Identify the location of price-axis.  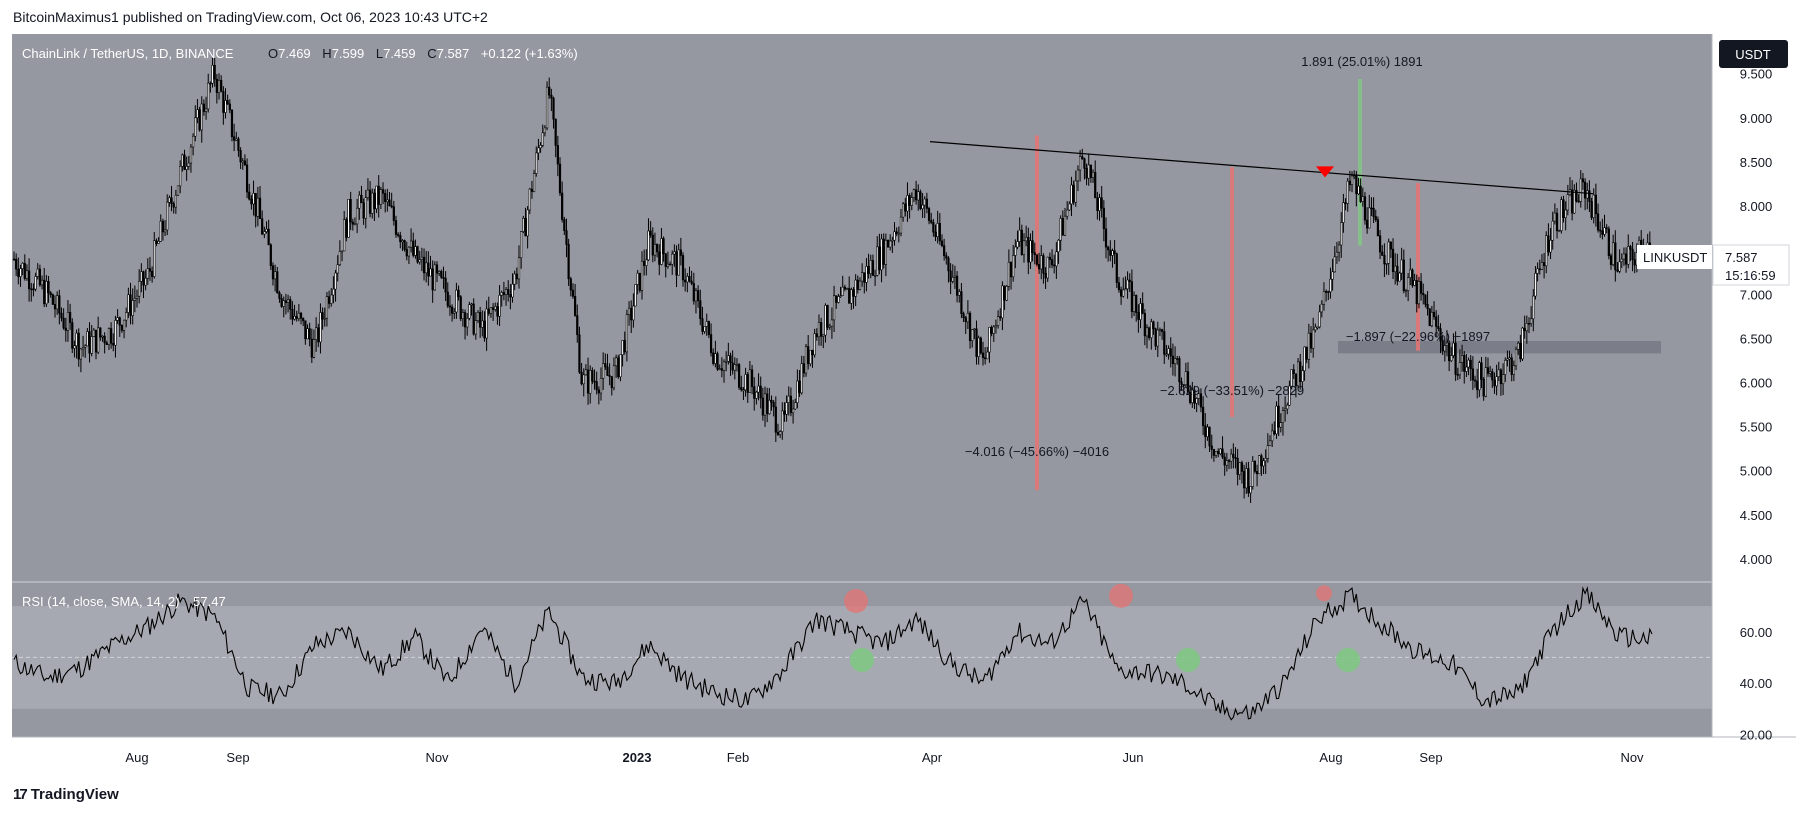
(1754, 385).